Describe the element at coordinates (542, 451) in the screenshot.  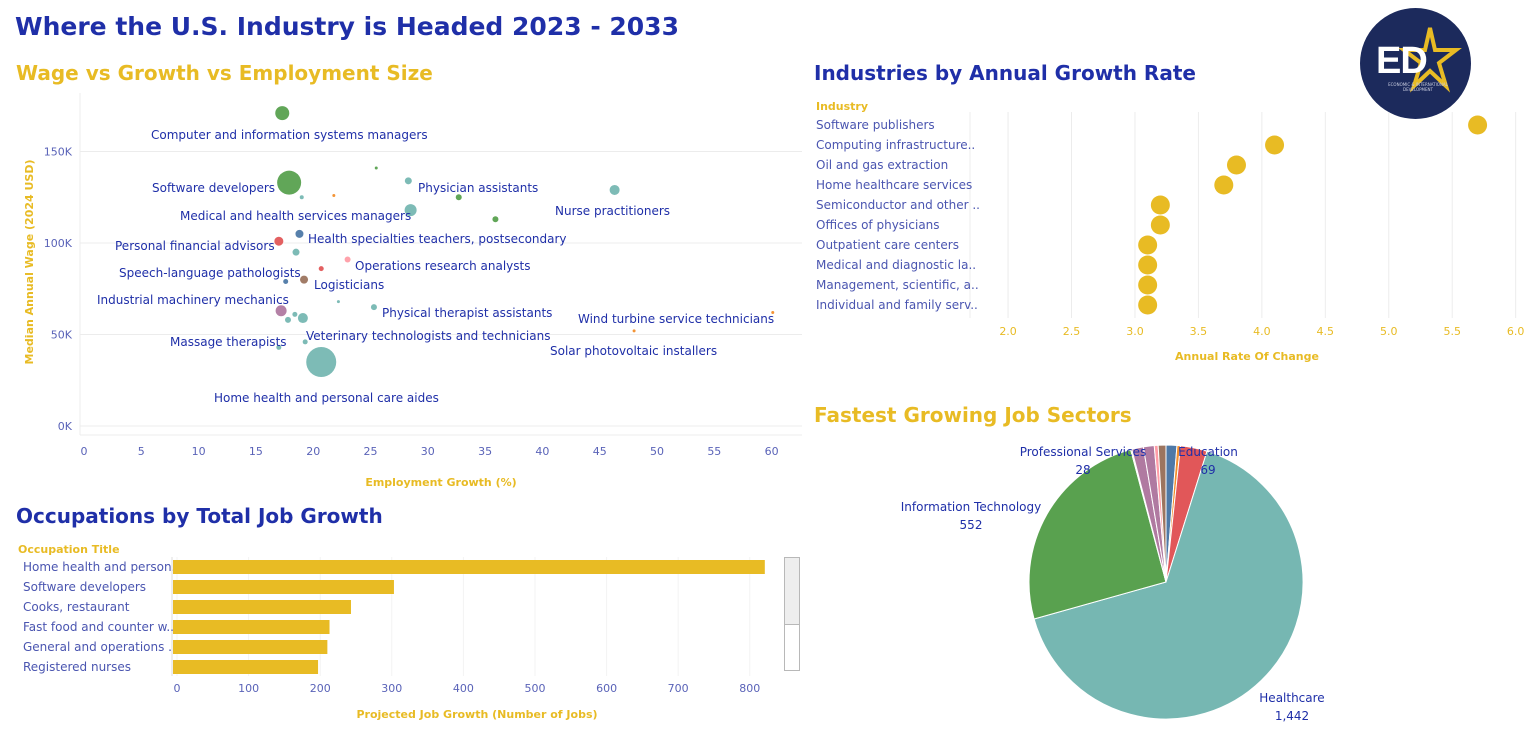
I see `scatter-x-tick-label: 40` at that location.